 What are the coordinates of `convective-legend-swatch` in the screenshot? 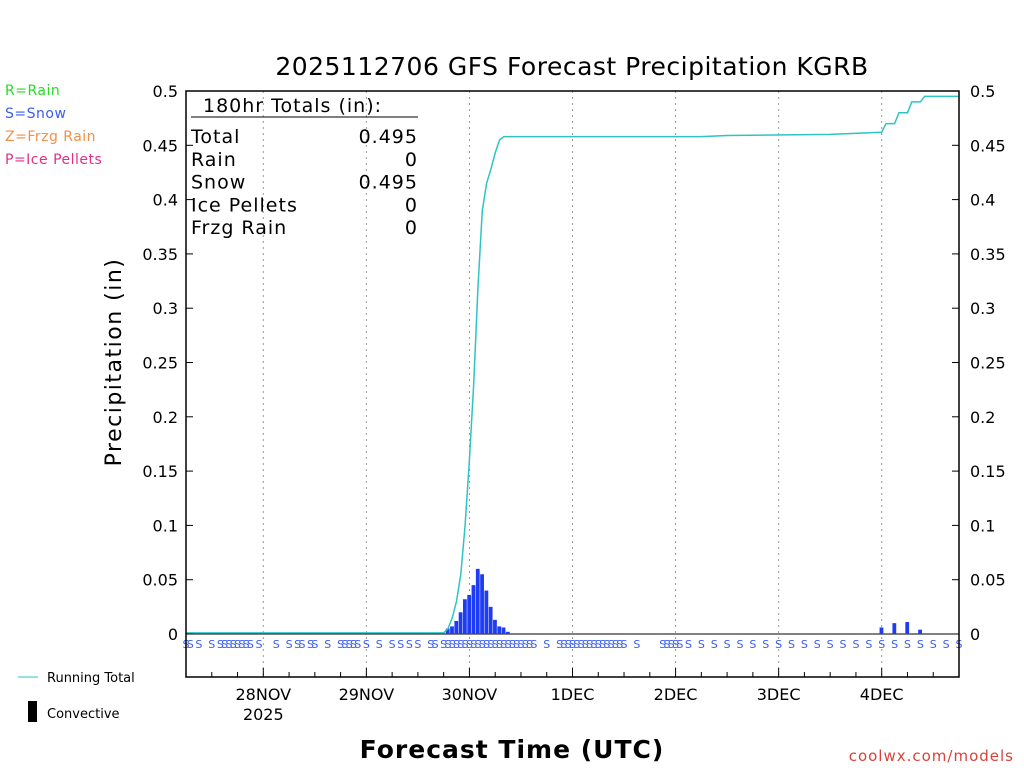 It's located at (32, 711).